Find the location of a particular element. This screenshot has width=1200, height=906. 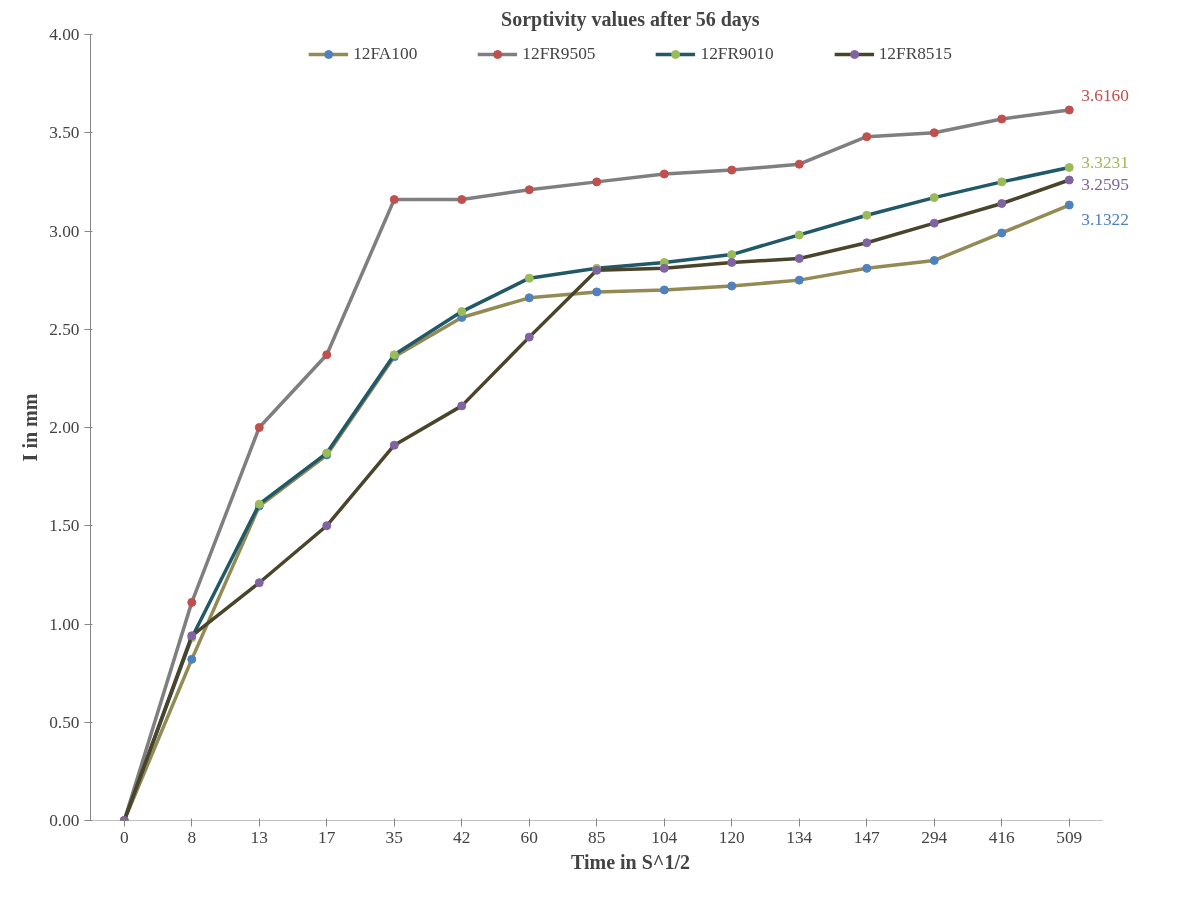

y-tick-label: 1.50 is located at coordinates (64, 526).